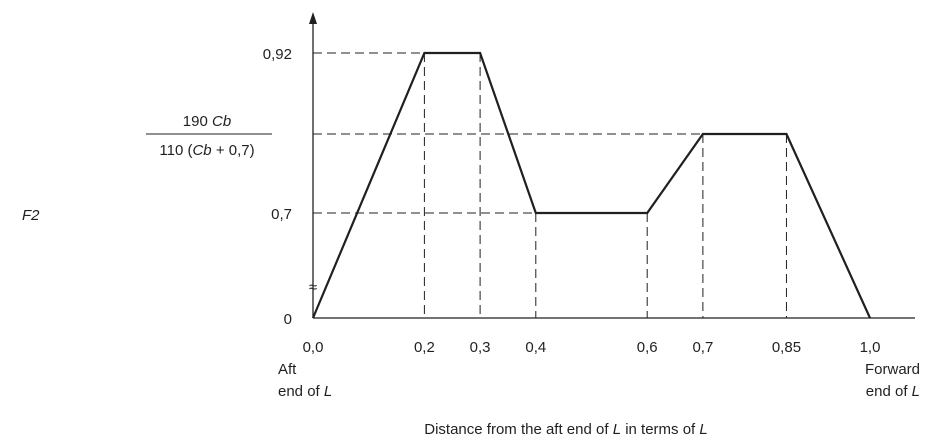 The width and height of the screenshot is (926, 441). I want to click on x-tick-label: 0,6, so click(647, 347).